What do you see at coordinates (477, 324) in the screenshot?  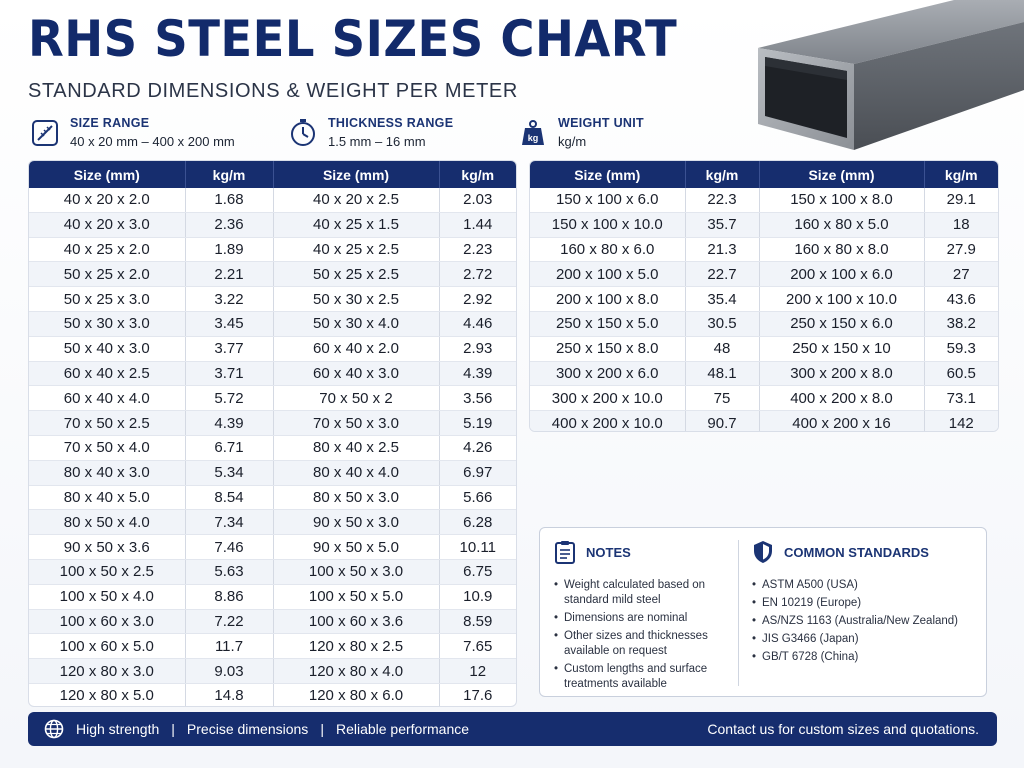 I see `weight-cell: 4.46` at bounding box center [477, 324].